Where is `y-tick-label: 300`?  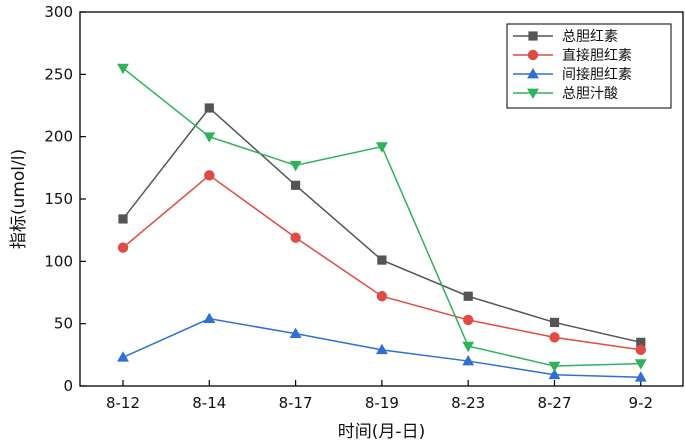
y-tick-label: 300 is located at coordinates (58, 12).